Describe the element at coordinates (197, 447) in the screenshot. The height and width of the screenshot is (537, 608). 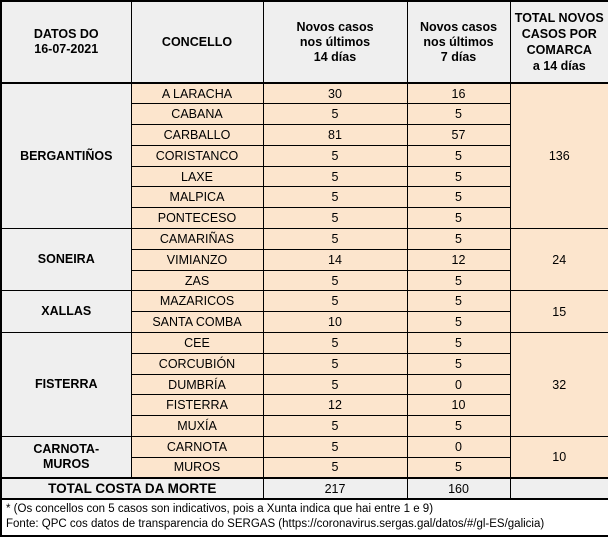
I see `concello-cell: CARNOTA` at that location.